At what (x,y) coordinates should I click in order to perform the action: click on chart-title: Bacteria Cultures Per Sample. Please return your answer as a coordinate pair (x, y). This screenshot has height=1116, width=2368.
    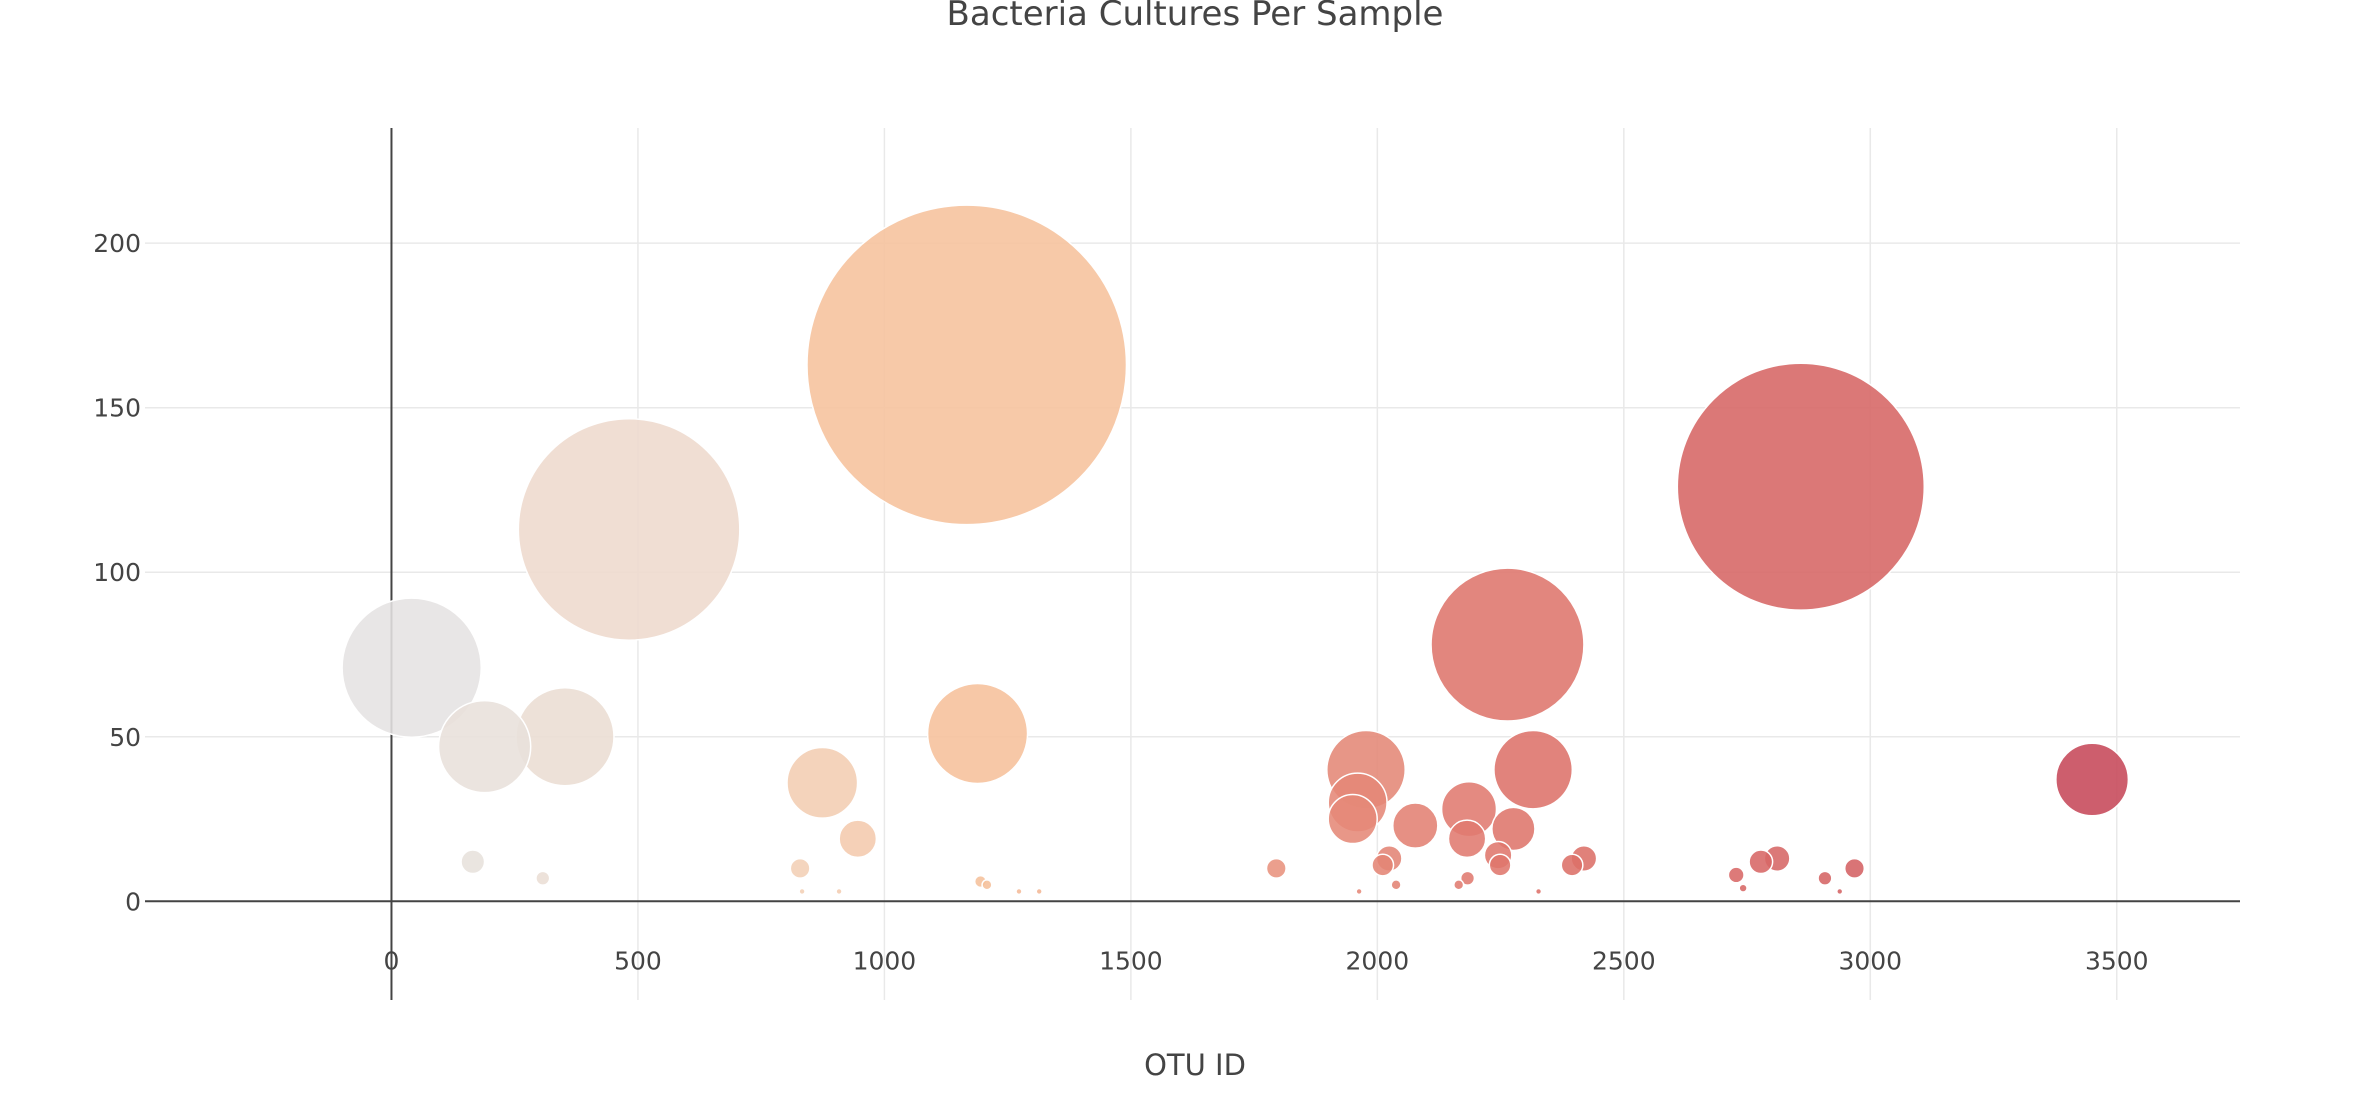
    Looking at the image, I should click on (1195, 17).